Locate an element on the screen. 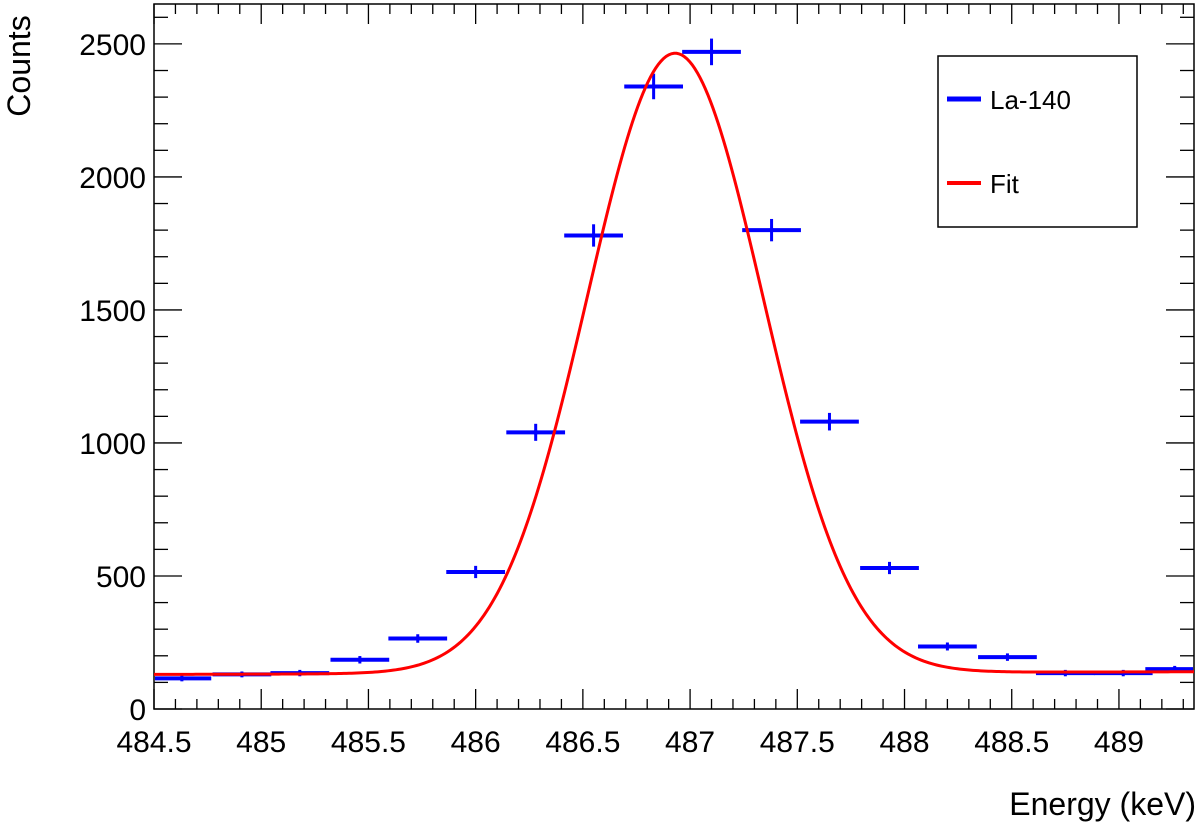  x-tick-label: 486 is located at coordinates (476, 742).